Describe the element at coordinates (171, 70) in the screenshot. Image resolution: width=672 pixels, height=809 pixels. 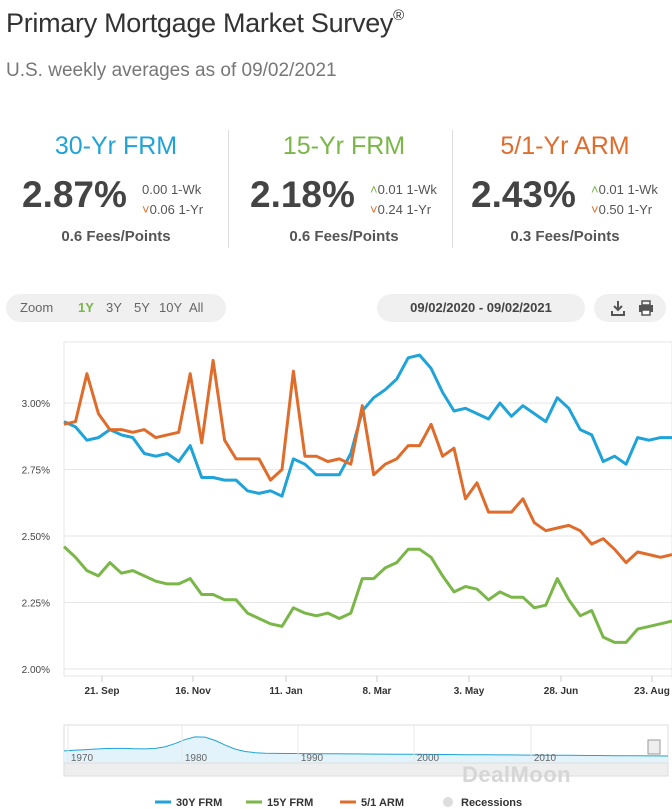
I see `page-subtitle: U.S. weekly averages as of 09/02/2021` at that location.